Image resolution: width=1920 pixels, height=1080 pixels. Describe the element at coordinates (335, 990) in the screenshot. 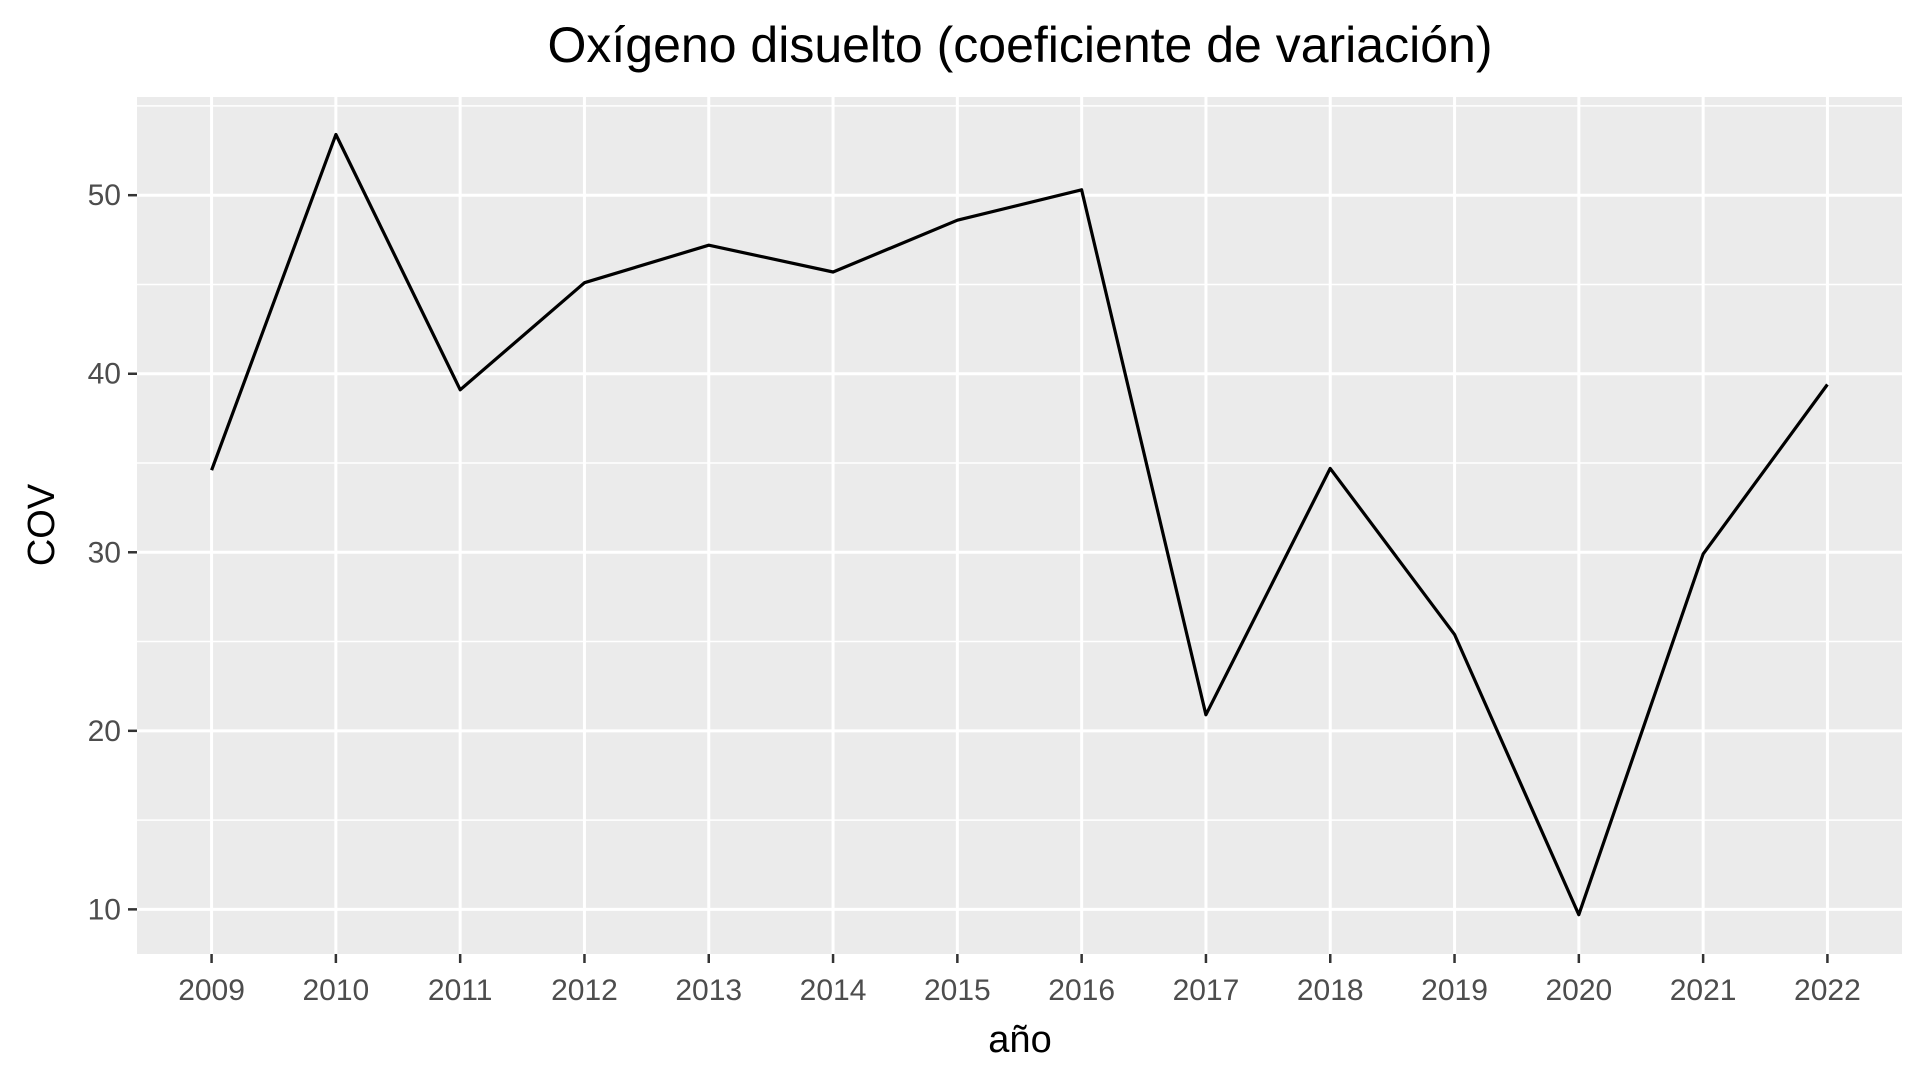

I see `x-tick-label-1: 2010` at that location.